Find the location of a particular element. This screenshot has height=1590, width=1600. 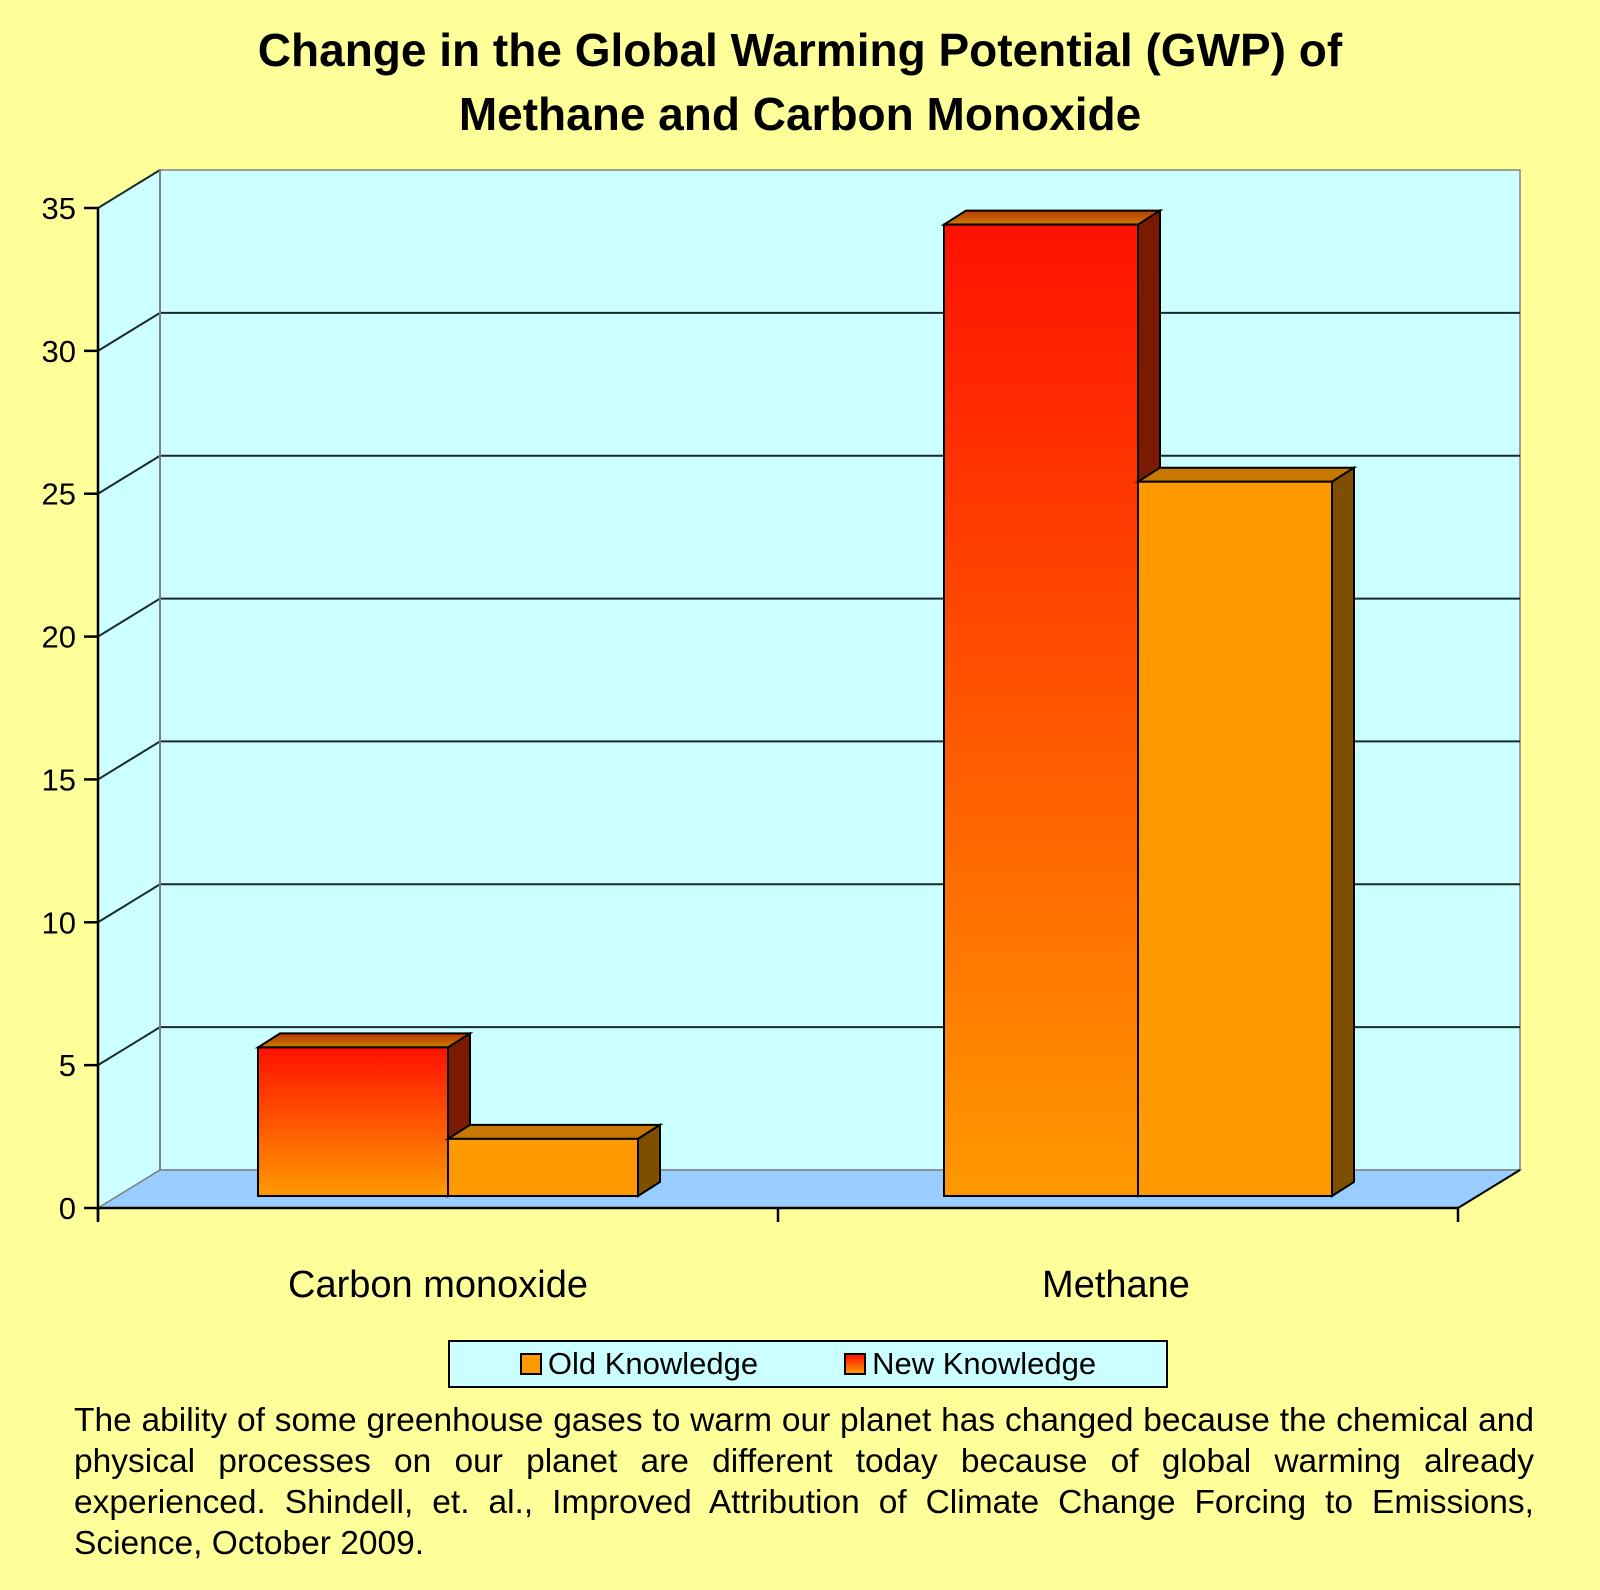

legend: Old Knowledge New Knowledge is located at coordinates (808, 1364).